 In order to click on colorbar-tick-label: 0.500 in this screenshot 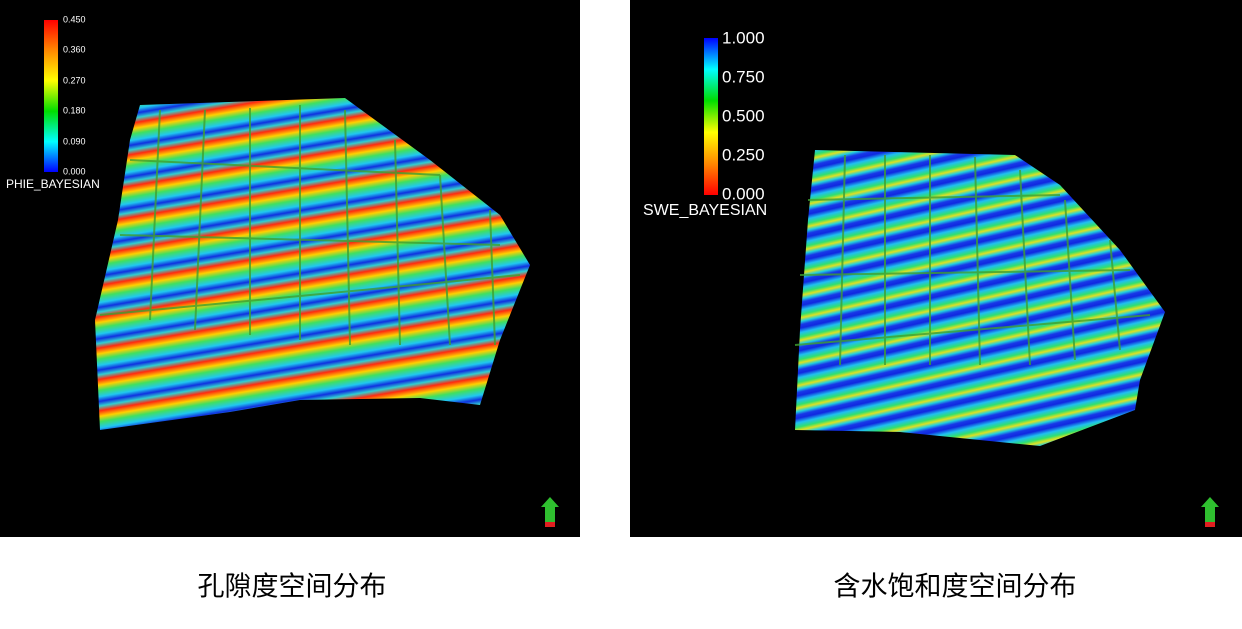, I will do `click(743, 115)`.